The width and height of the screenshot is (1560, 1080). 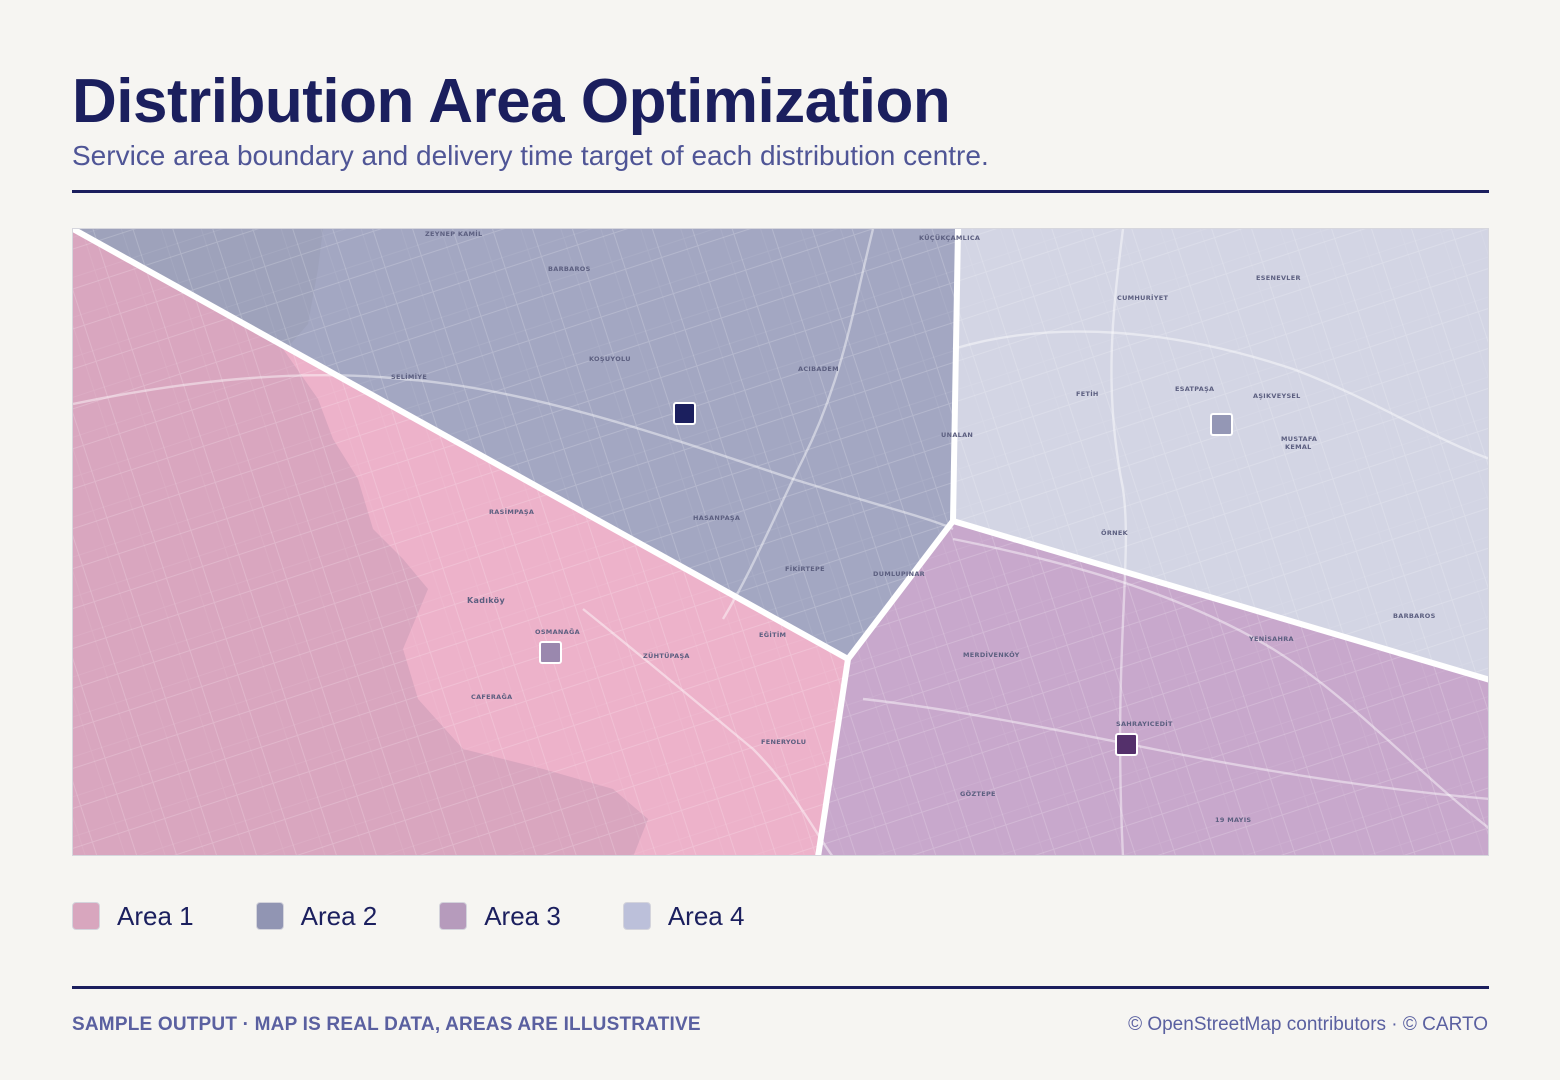 I want to click on place-label: SELİMİYE, so click(x=409, y=376).